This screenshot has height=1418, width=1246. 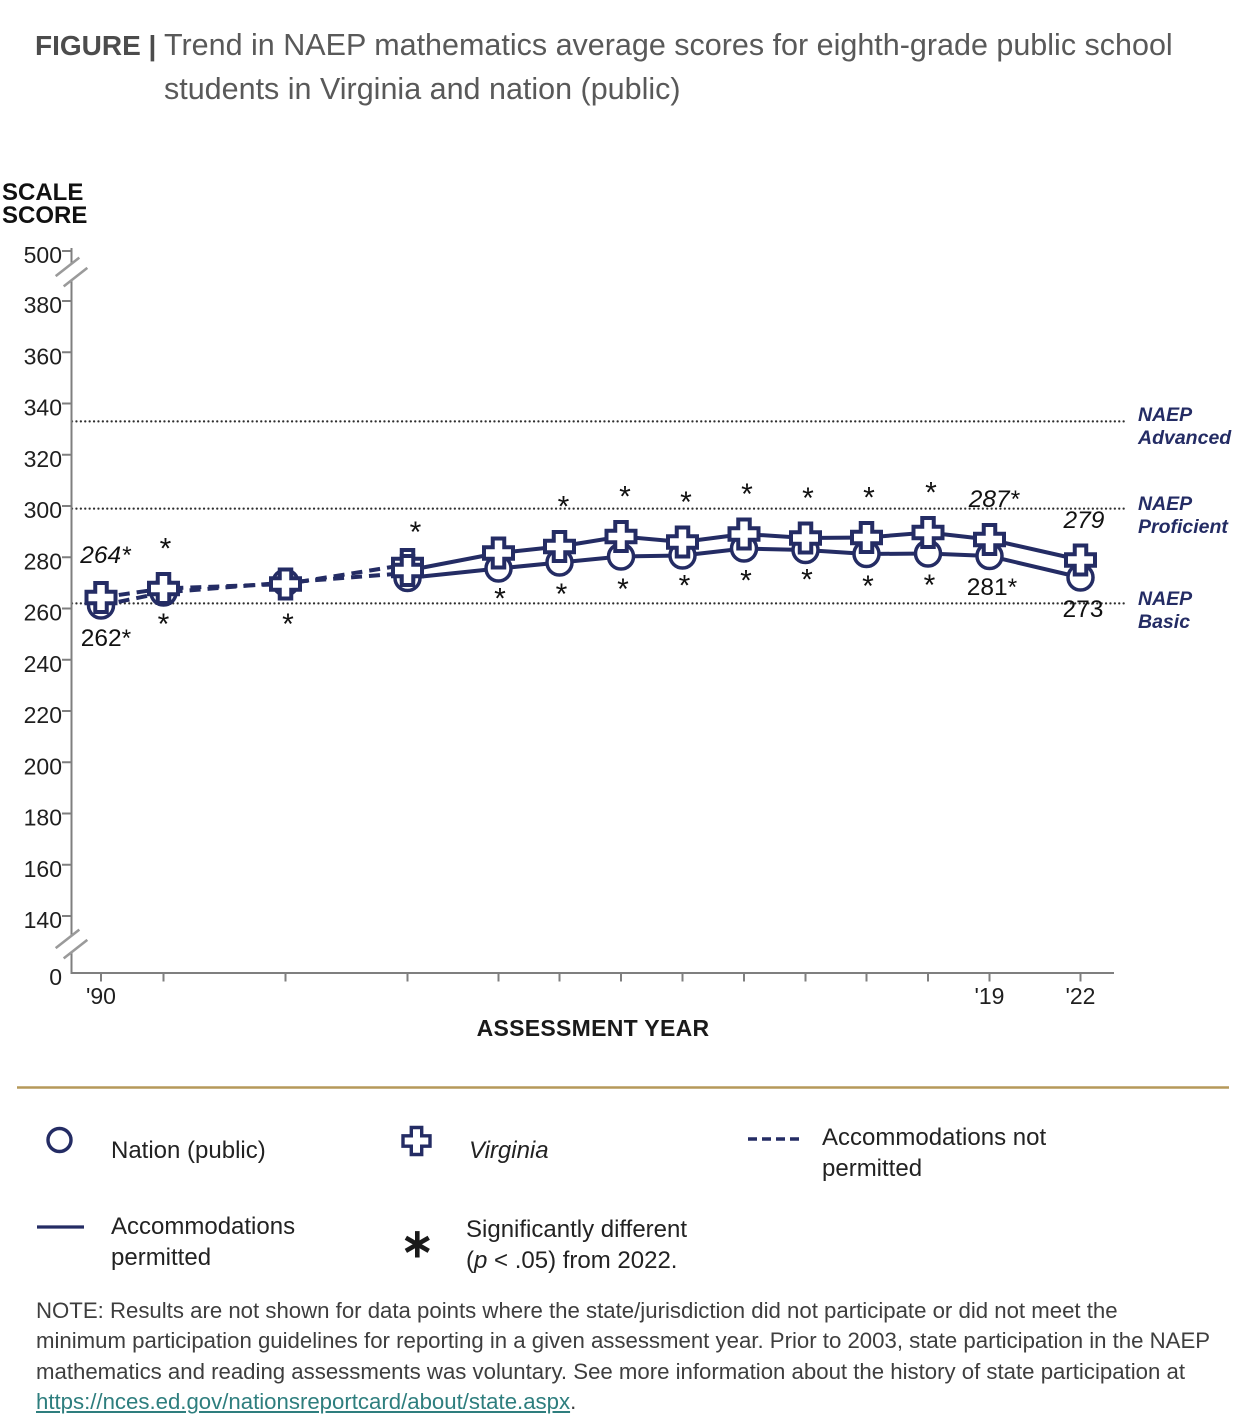 I want to click on svg-text: Basic, so click(x=1164, y=622).